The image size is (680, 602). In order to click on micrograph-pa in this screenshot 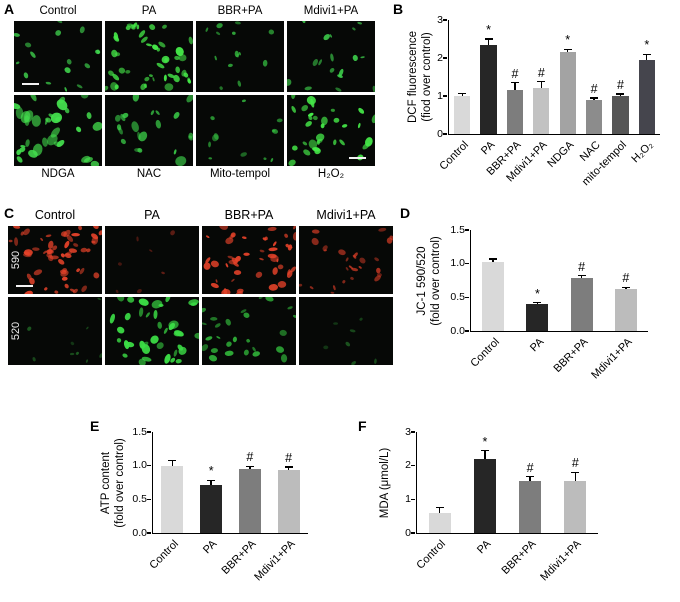, I will do `click(149, 56)`.